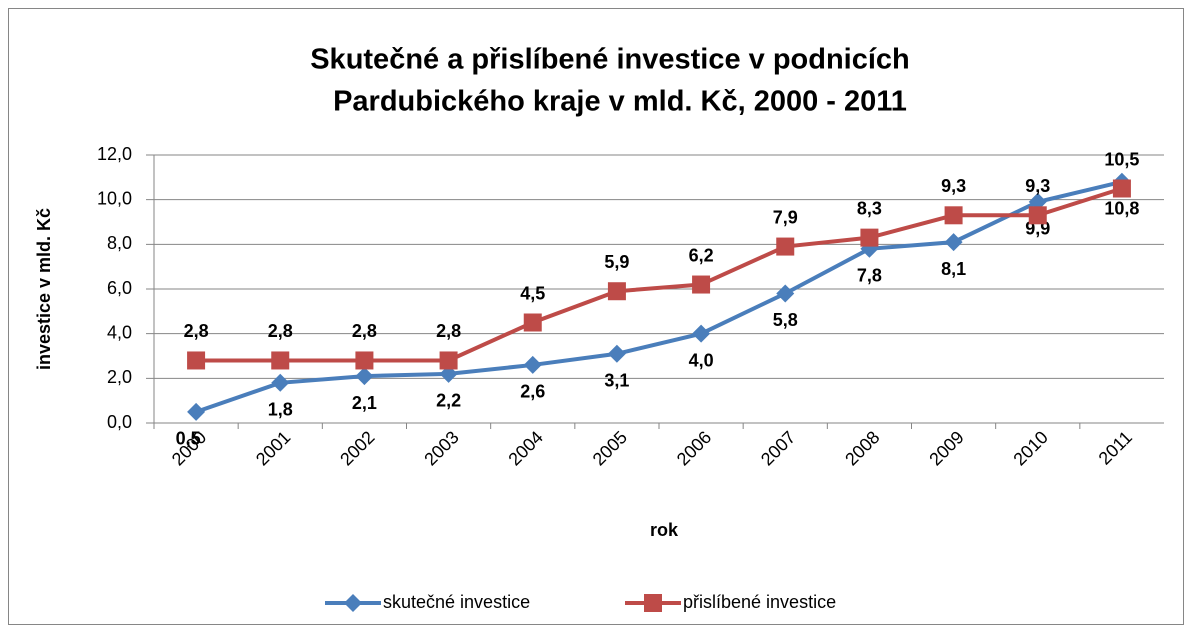 The width and height of the screenshot is (1192, 633). What do you see at coordinates (456, 602) in the screenshot?
I see `legend-label: skutečné investice` at bounding box center [456, 602].